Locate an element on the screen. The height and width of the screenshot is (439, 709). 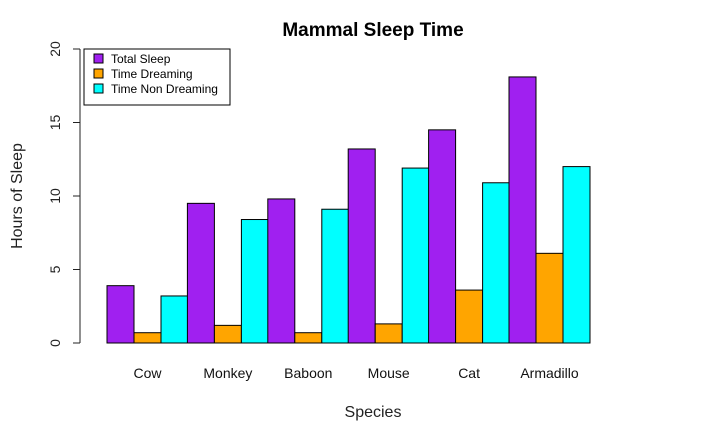
category-label: Monkey is located at coordinates (227, 373).